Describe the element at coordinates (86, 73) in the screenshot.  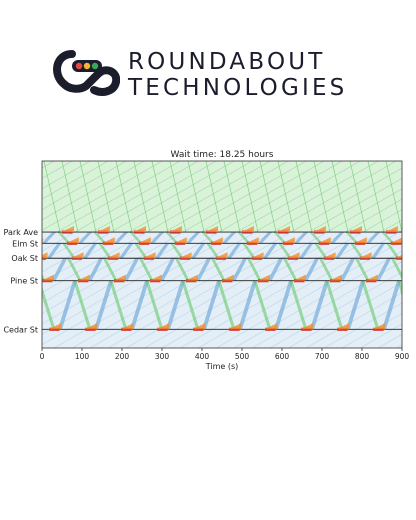
I see `infinity-loop-traffic-light-logo` at that location.